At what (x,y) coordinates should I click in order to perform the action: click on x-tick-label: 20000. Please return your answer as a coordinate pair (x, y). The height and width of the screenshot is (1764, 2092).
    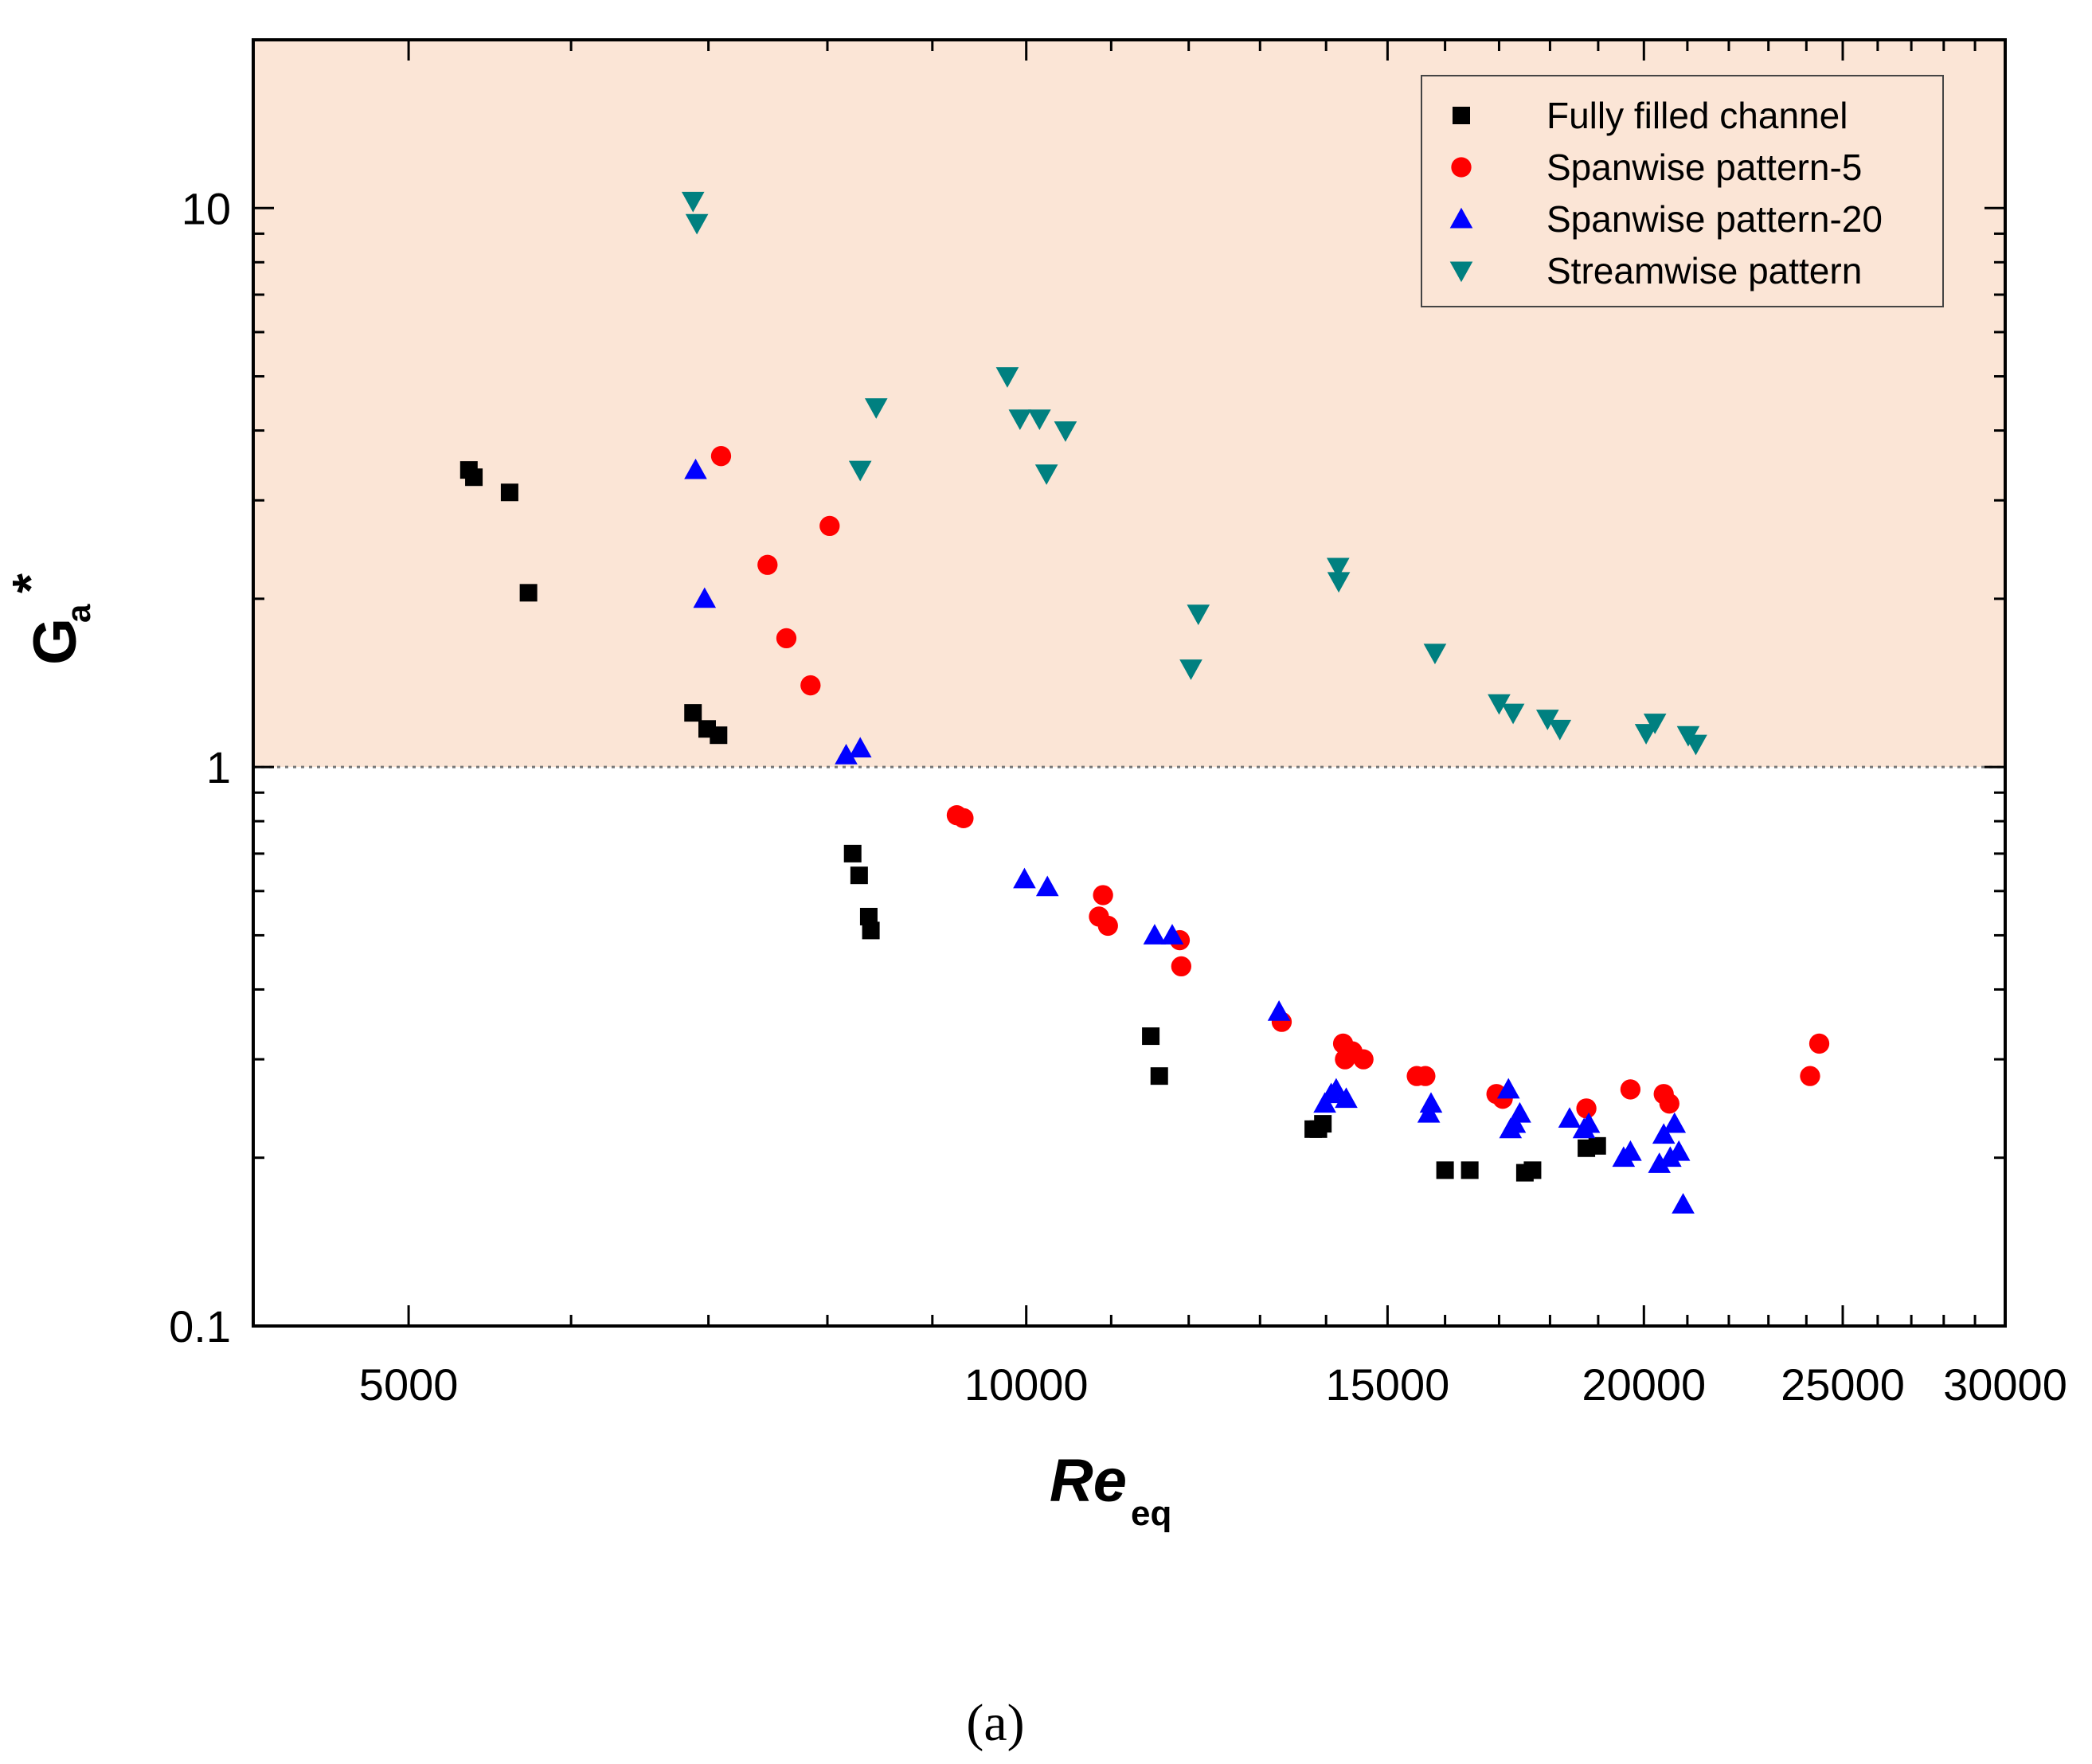
    Looking at the image, I should click on (1644, 1385).